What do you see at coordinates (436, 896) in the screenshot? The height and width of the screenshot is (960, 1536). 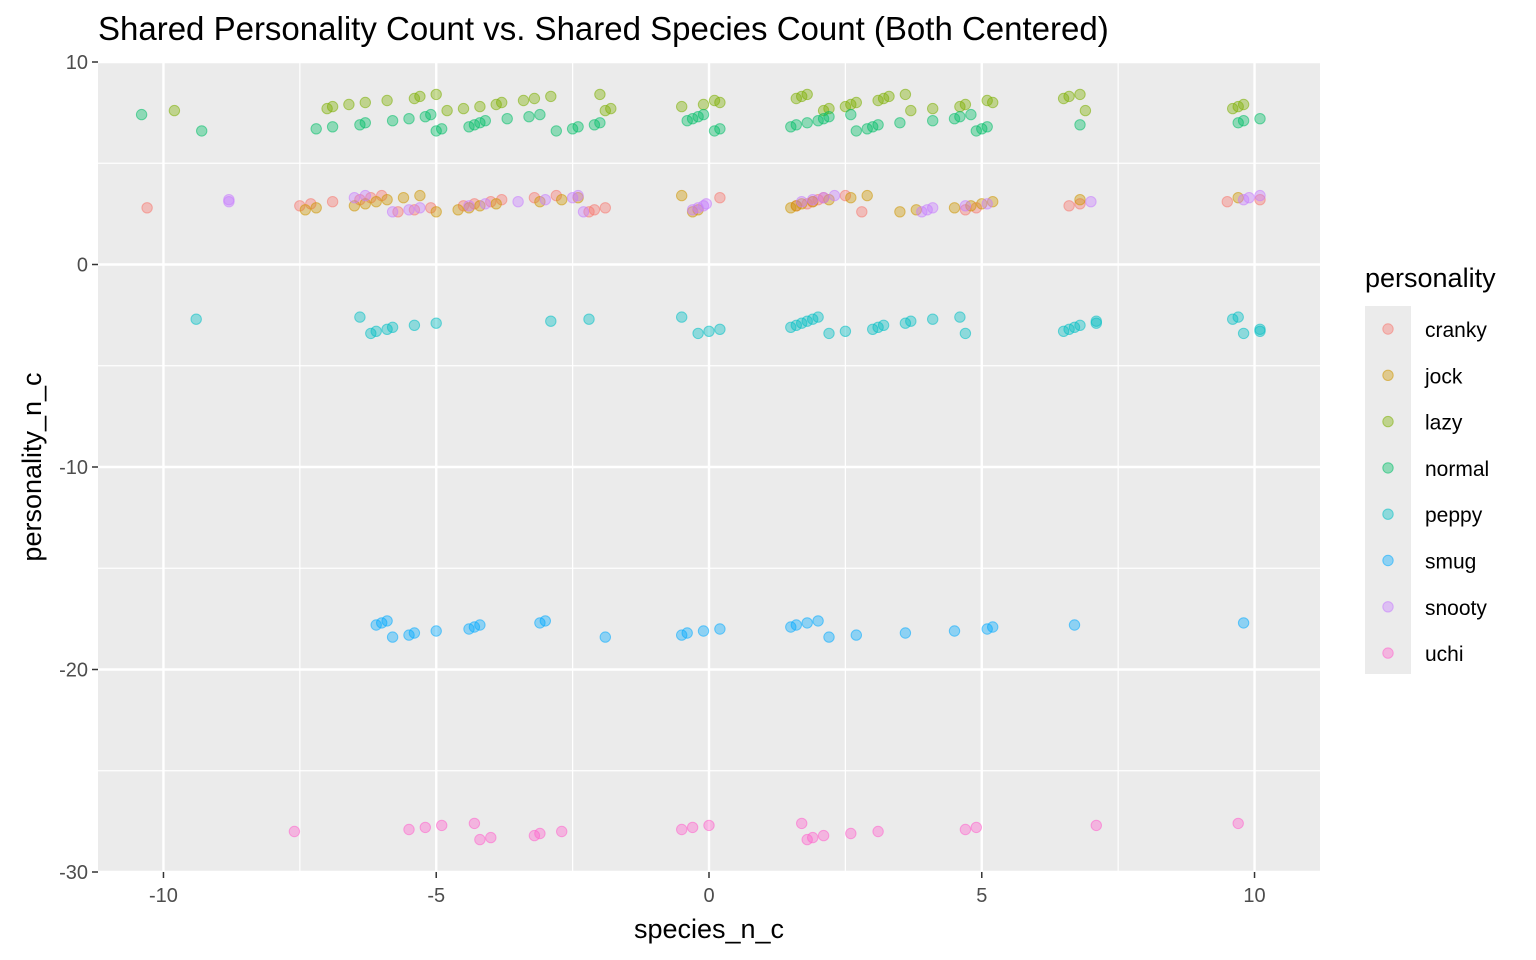 I see `x-tick-label: -5` at bounding box center [436, 896].